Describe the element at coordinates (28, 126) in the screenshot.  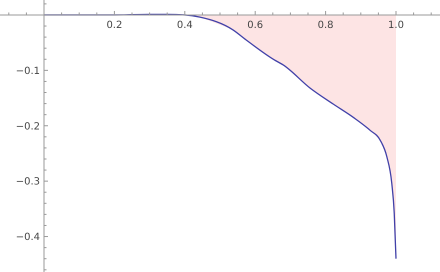
I see `y-tick-label: −0.2` at that location.